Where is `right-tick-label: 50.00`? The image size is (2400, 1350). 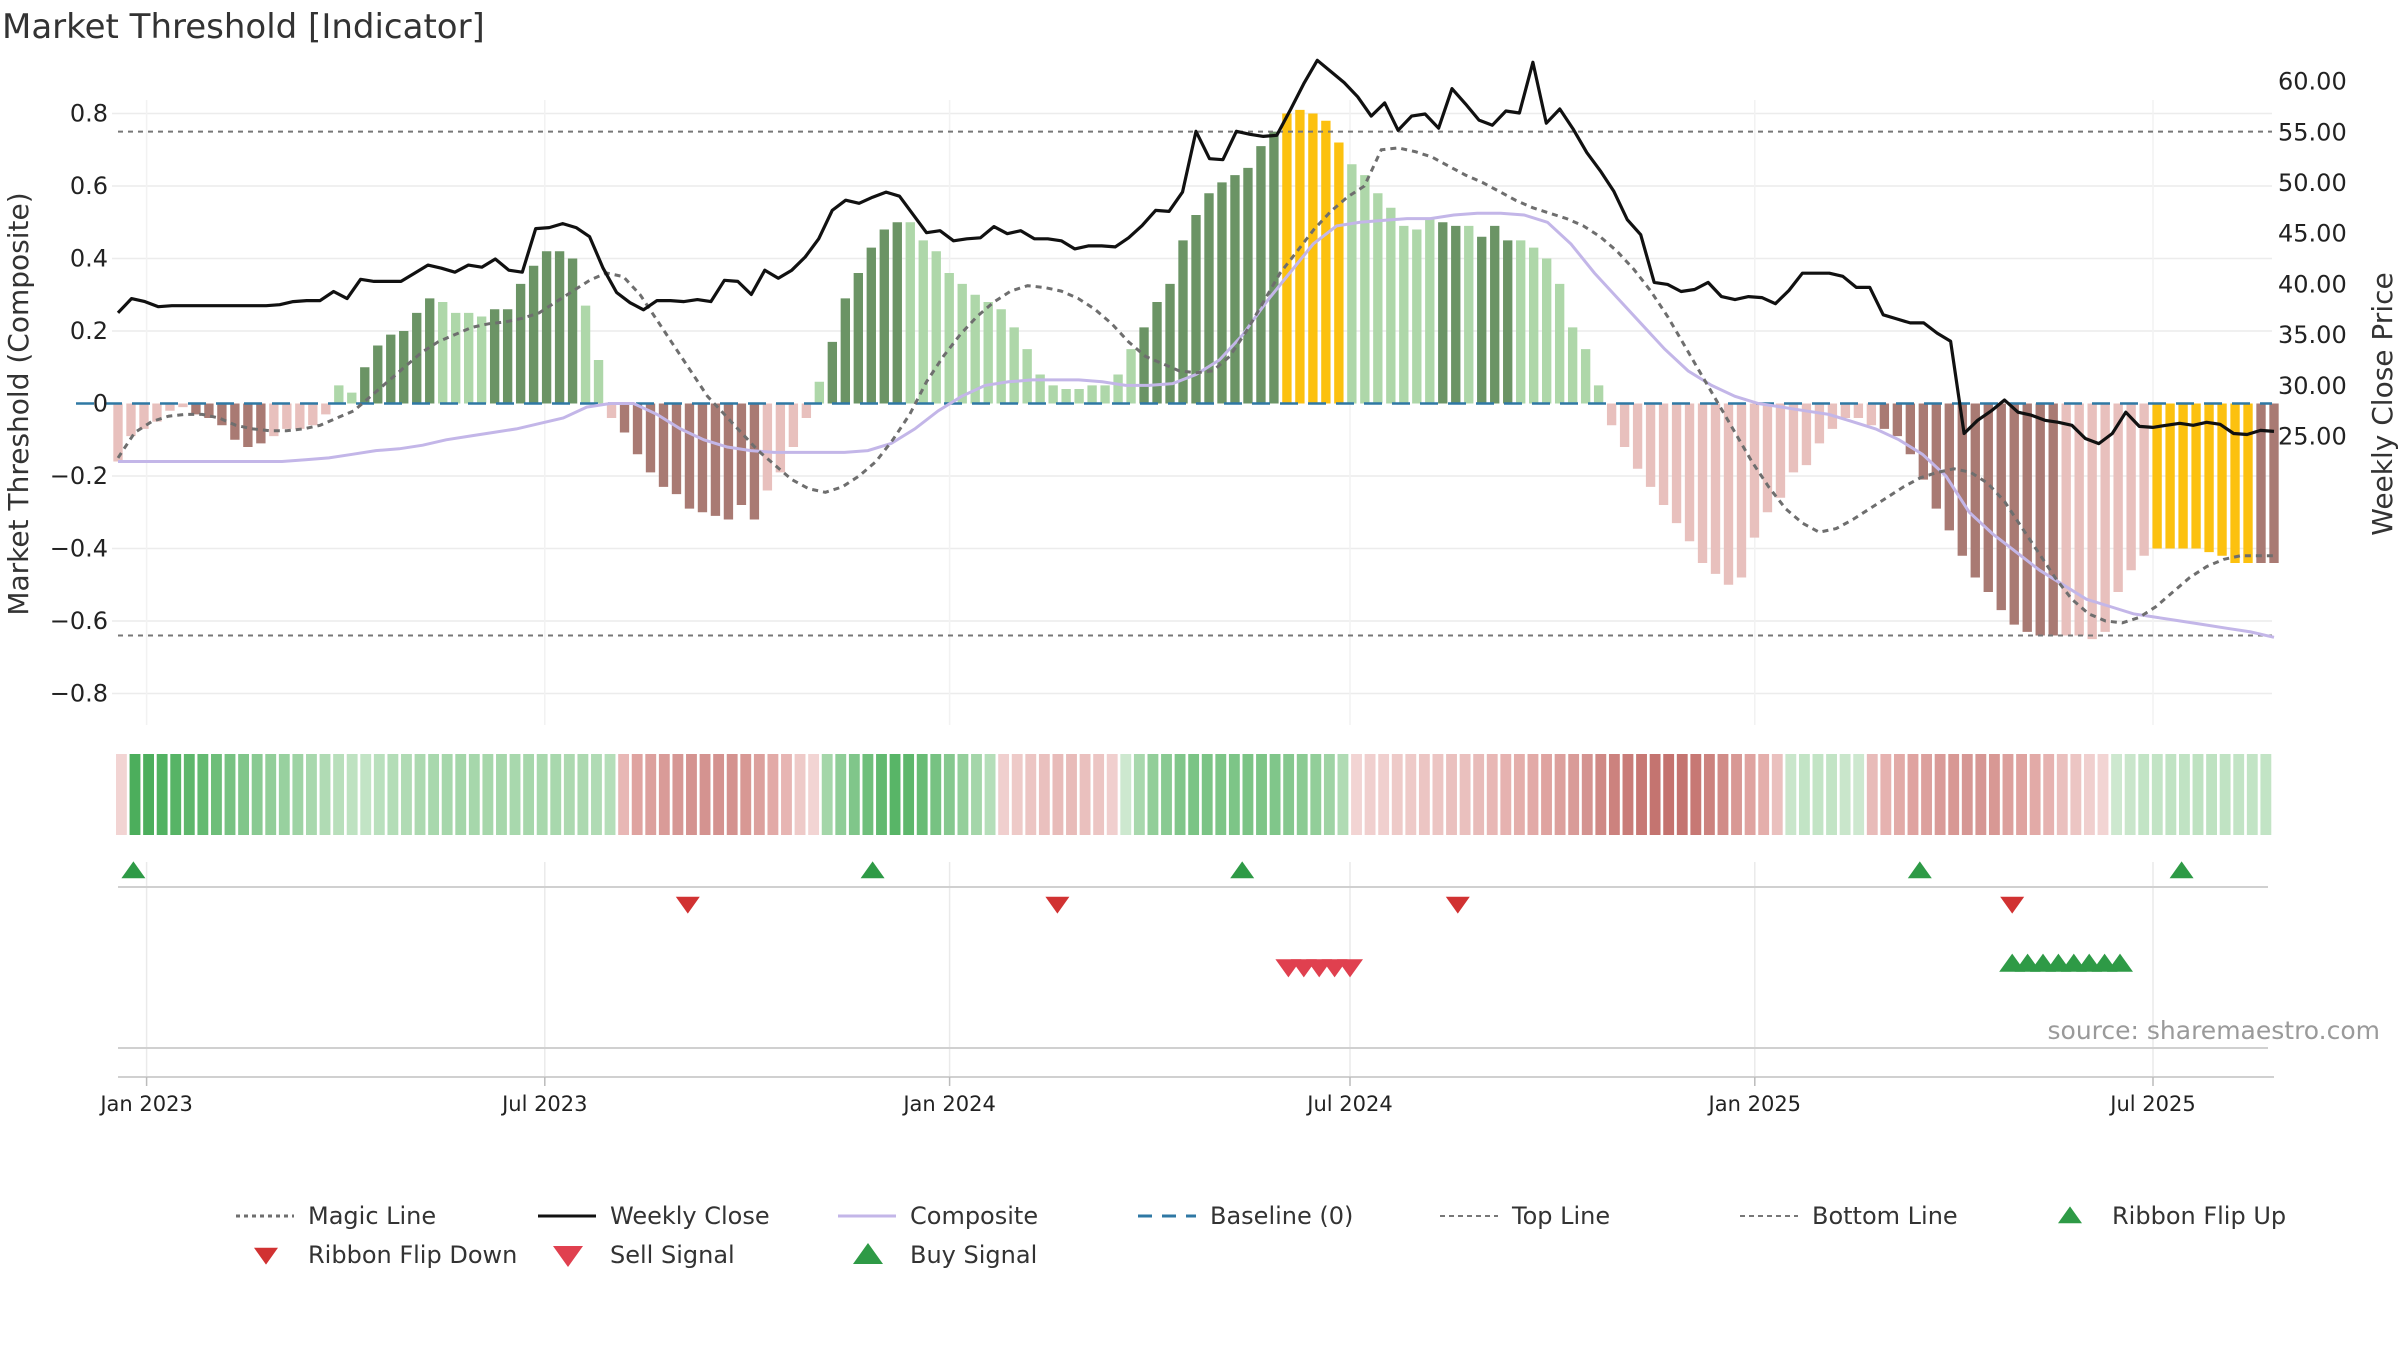
right-tick-label: 50.00 is located at coordinates (2312, 183).